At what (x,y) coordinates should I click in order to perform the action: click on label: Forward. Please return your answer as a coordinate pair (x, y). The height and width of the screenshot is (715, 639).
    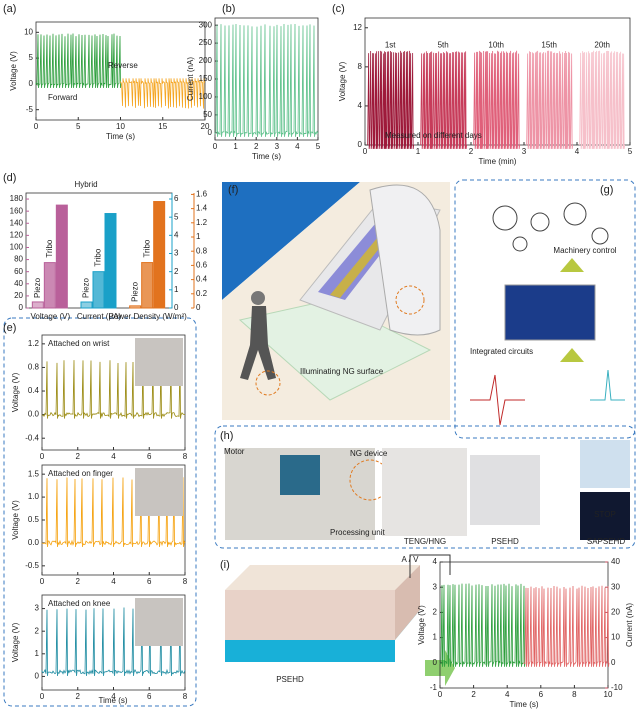
    Looking at the image, I should click on (62, 97).